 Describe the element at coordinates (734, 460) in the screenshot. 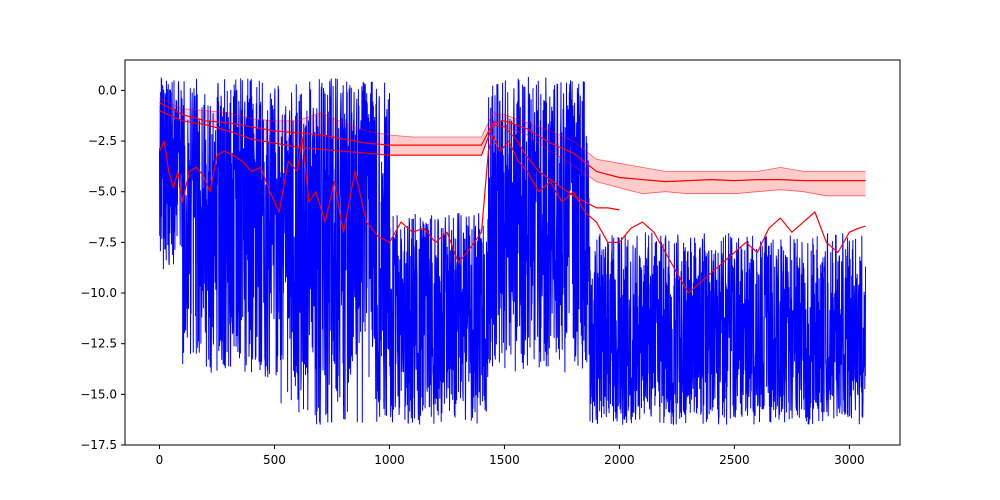

I see `x-tick-label: 2500` at that location.